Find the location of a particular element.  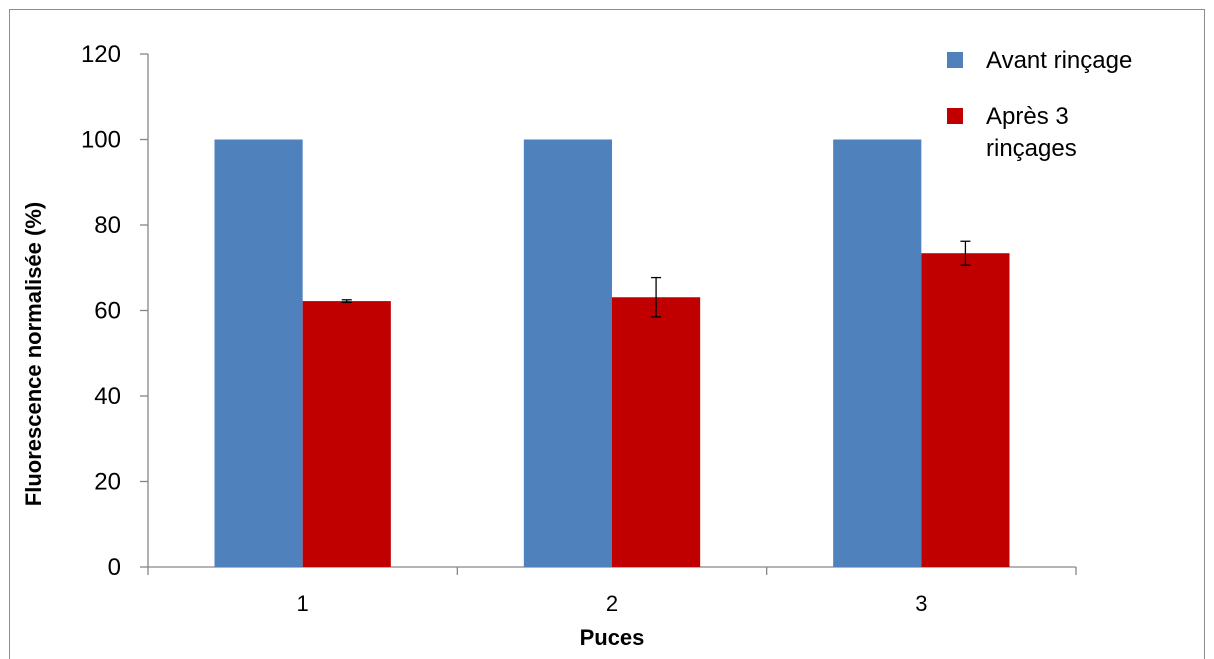

x-axis: 1 2 3 is located at coordinates (612, 591).